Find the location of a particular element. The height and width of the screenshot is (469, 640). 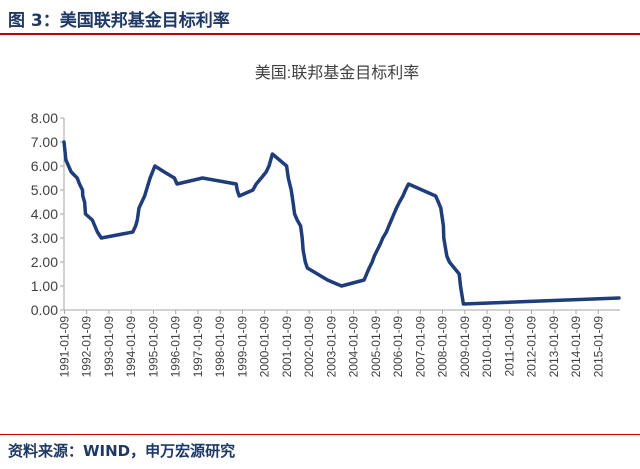

figure-header: 图 3：美国联邦基金目标利率 is located at coordinates (320, 17).